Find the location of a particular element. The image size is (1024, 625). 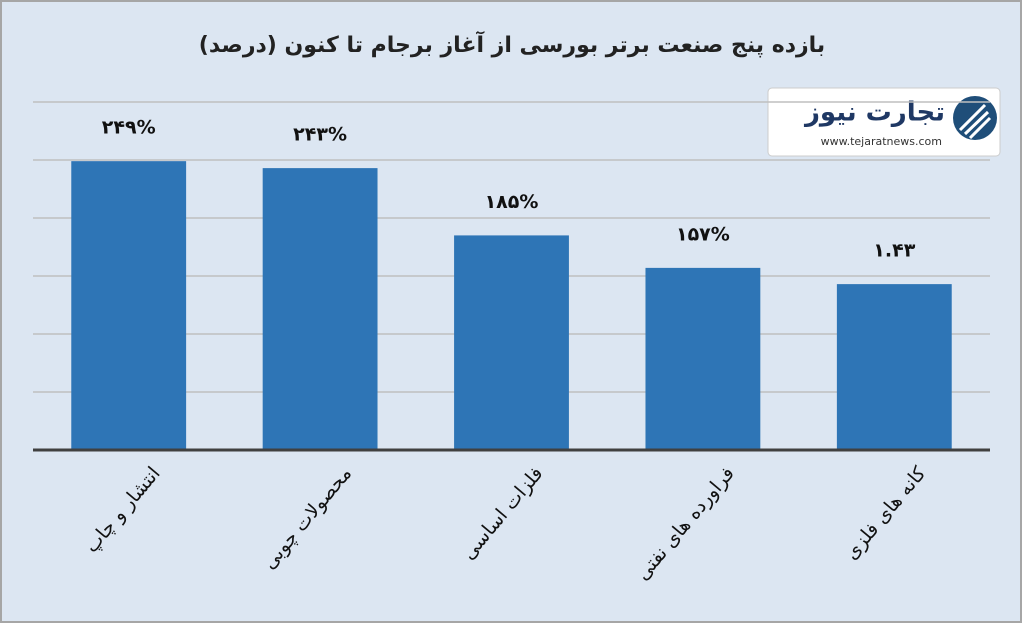

value-label: ۱.۴۳ is located at coordinates (894, 251).